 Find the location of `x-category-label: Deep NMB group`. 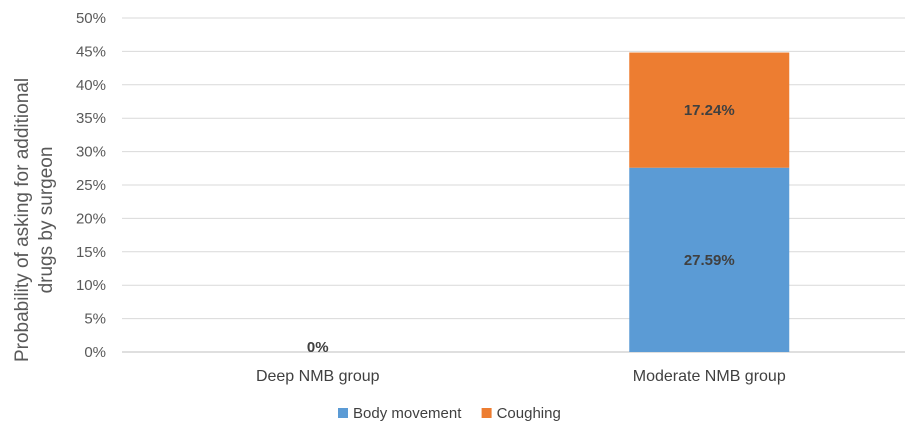

x-category-label: Deep NMB group is located at coordinates (318, 376).